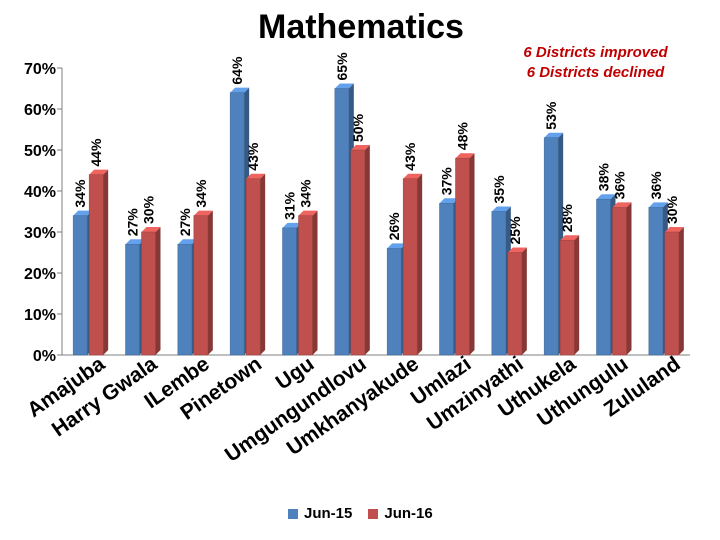  Describe the element at coordinates (290, 205) in the screenshot. I see `data-label-jun15: 31%` at that location.